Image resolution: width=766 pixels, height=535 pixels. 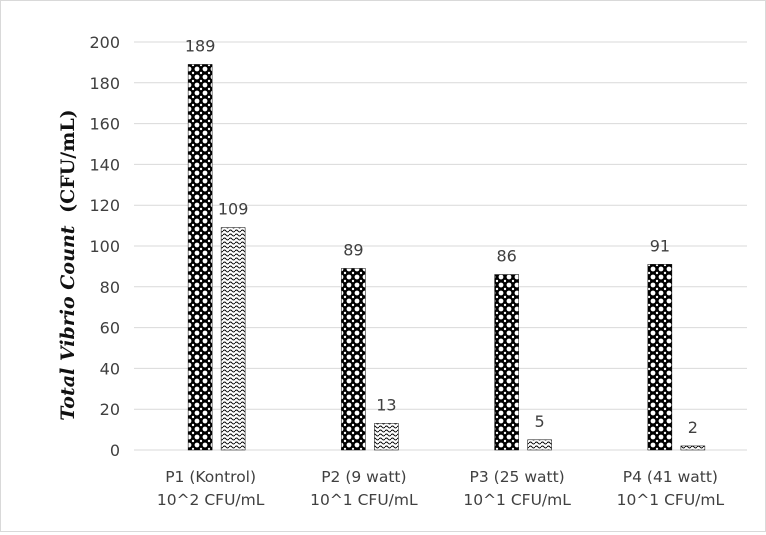 I want to click on y-axis-label-unit: (CFU/mL), so click(x=68, y=161).